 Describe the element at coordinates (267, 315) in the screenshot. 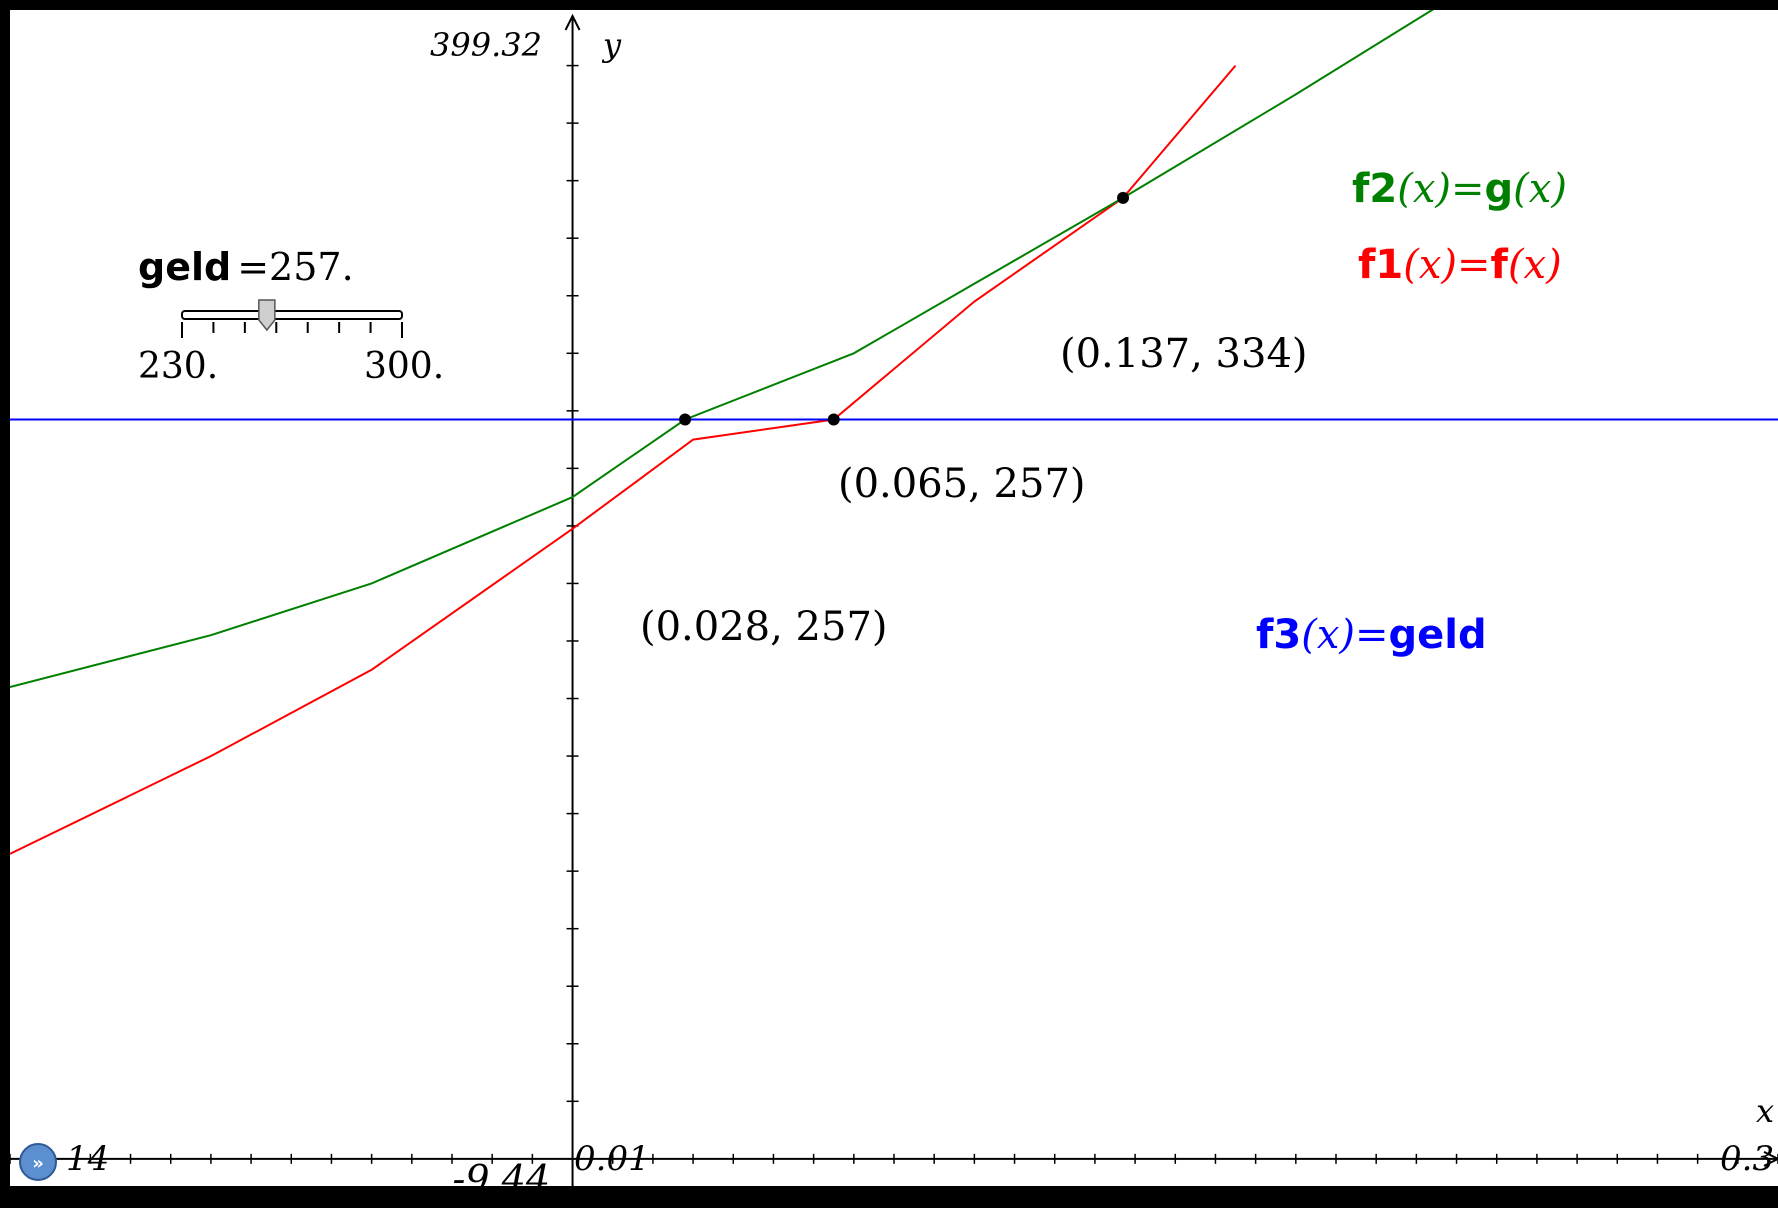

I see `slider-thumb` at that location.